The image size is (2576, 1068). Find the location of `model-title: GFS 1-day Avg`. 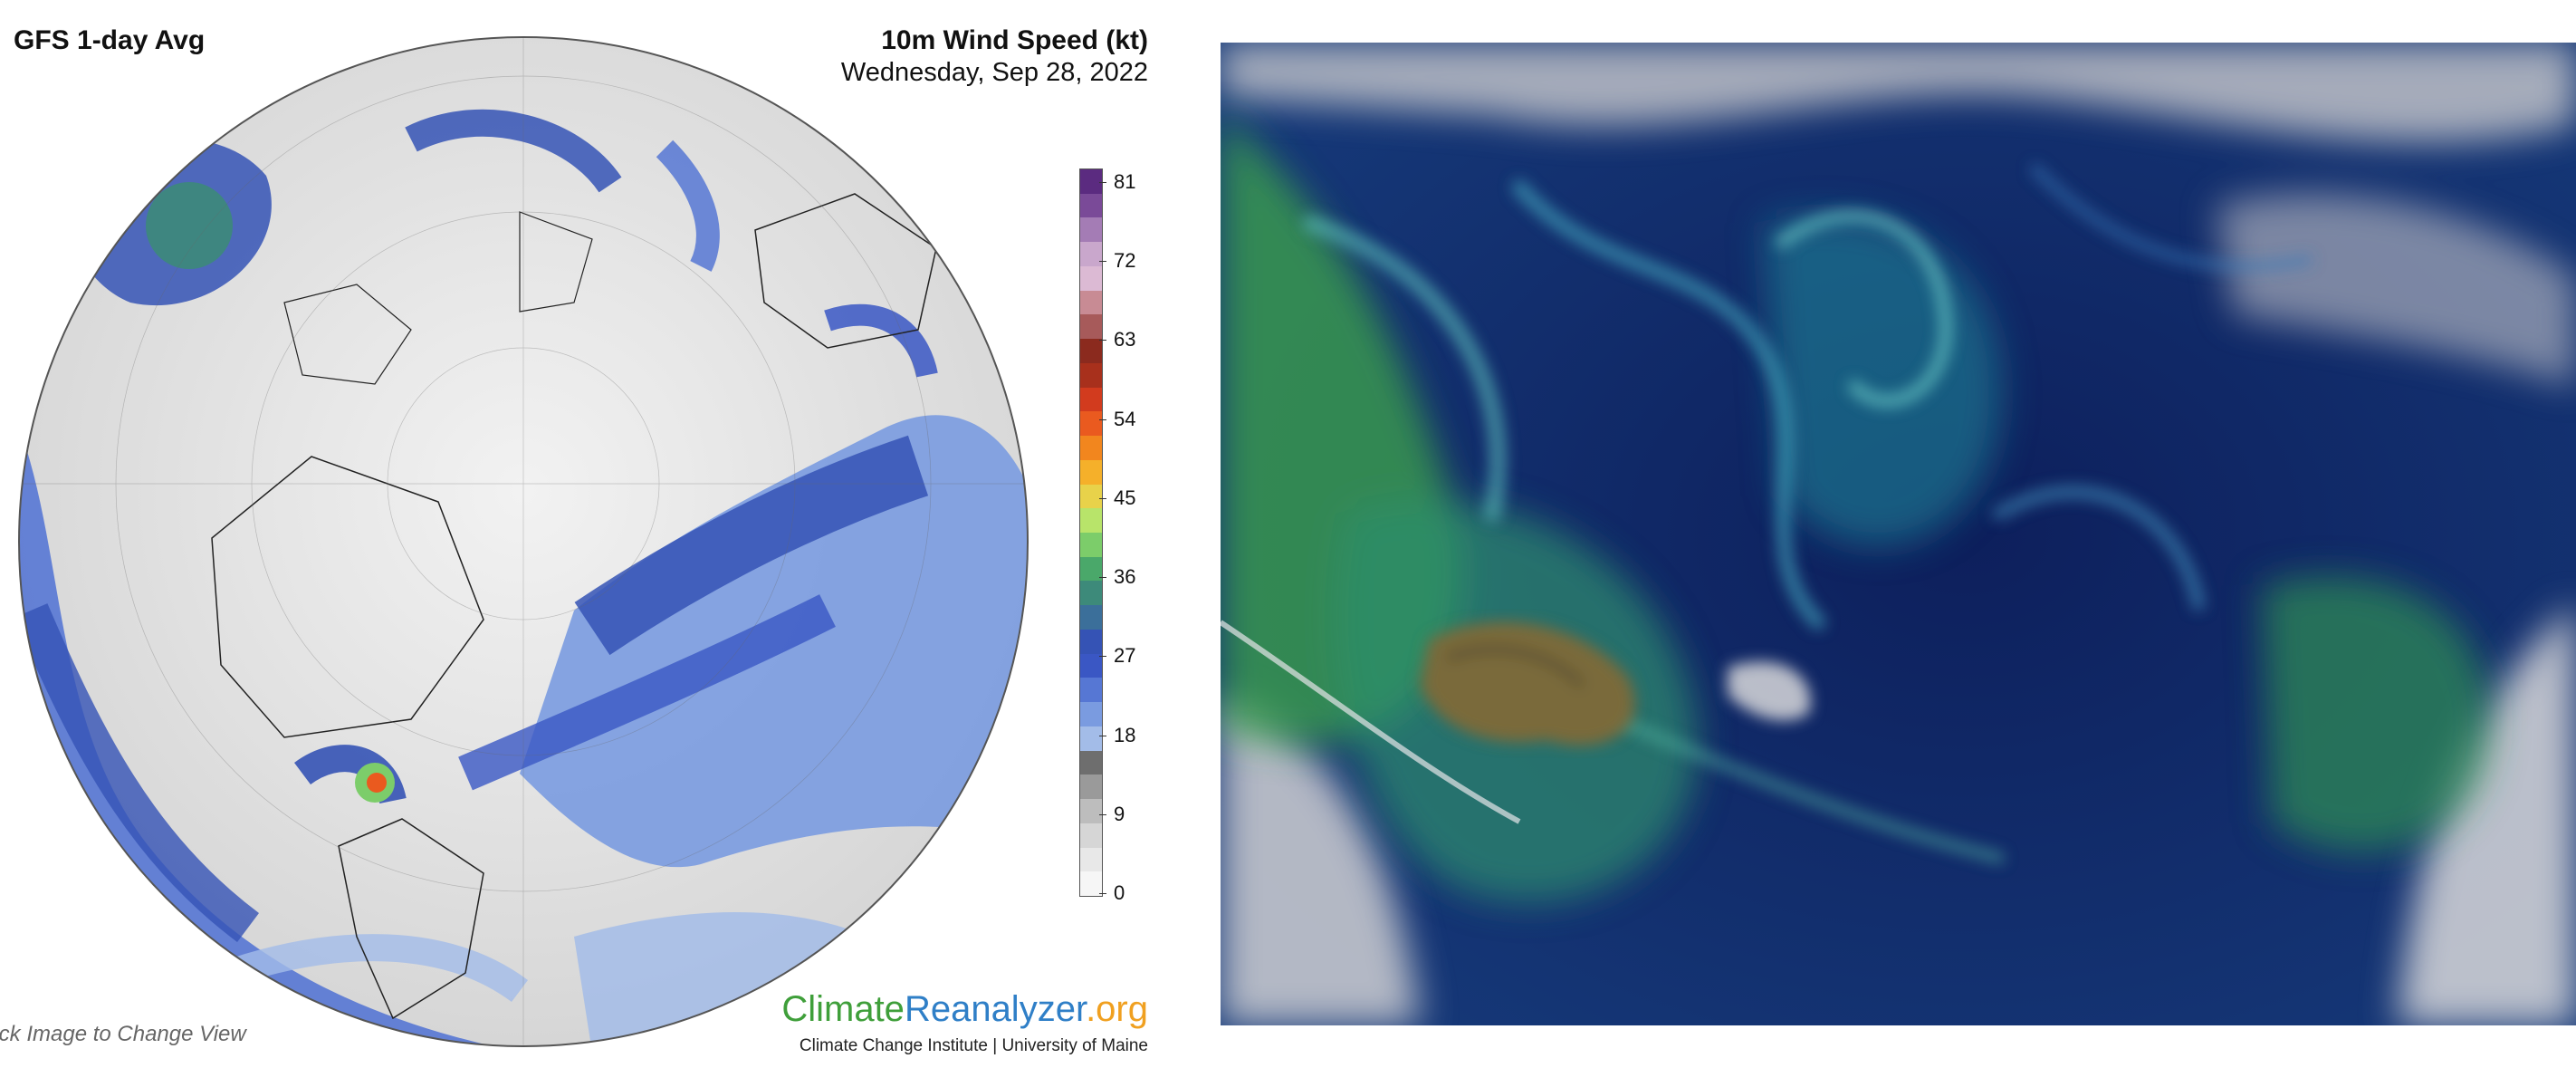

model-title: GFS 1-day Avg is located at coordinates (110, 40).